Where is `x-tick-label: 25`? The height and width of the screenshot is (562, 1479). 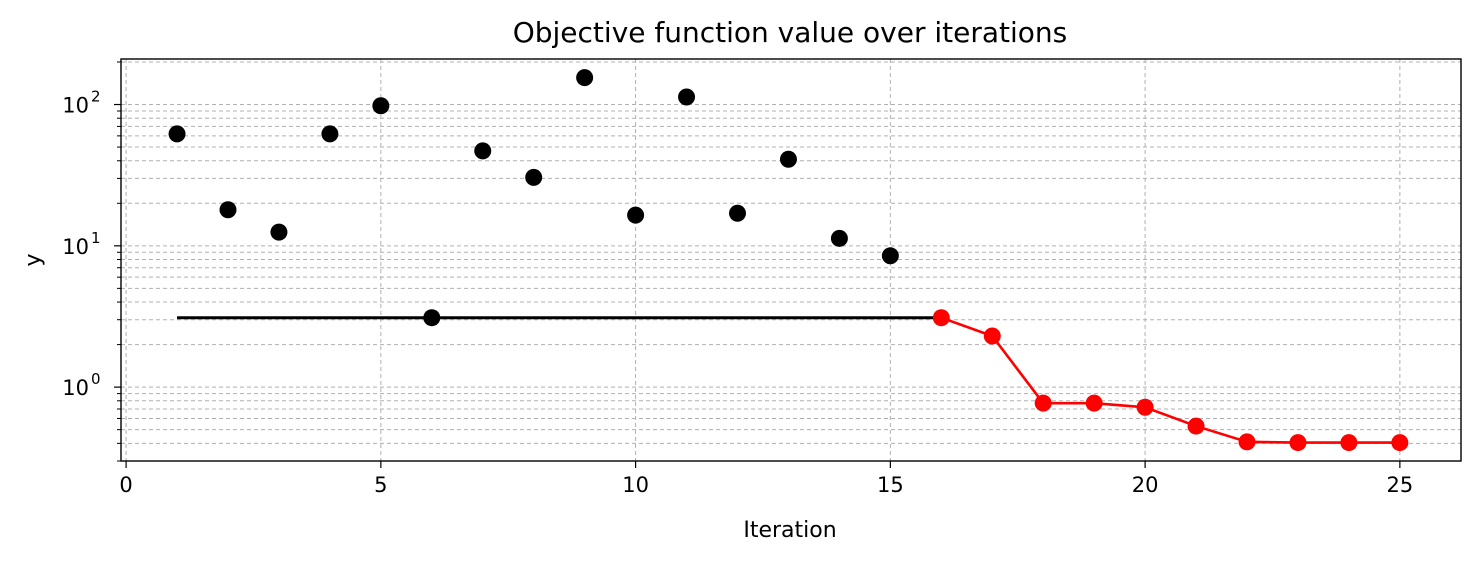
x-tick-label: 25 is located at coordinates (1399, 485).